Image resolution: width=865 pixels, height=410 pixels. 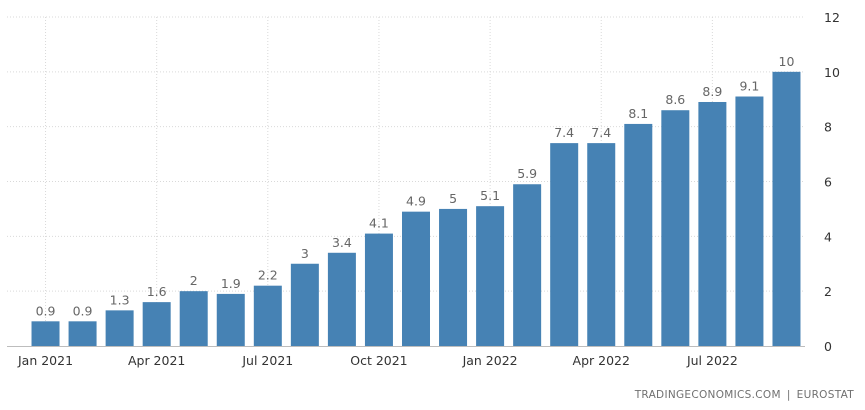 What do you see at coordinates (342, 242) in the screenshot?
I see `bar-value-label: 3.4` at bounding box center [342, 242].